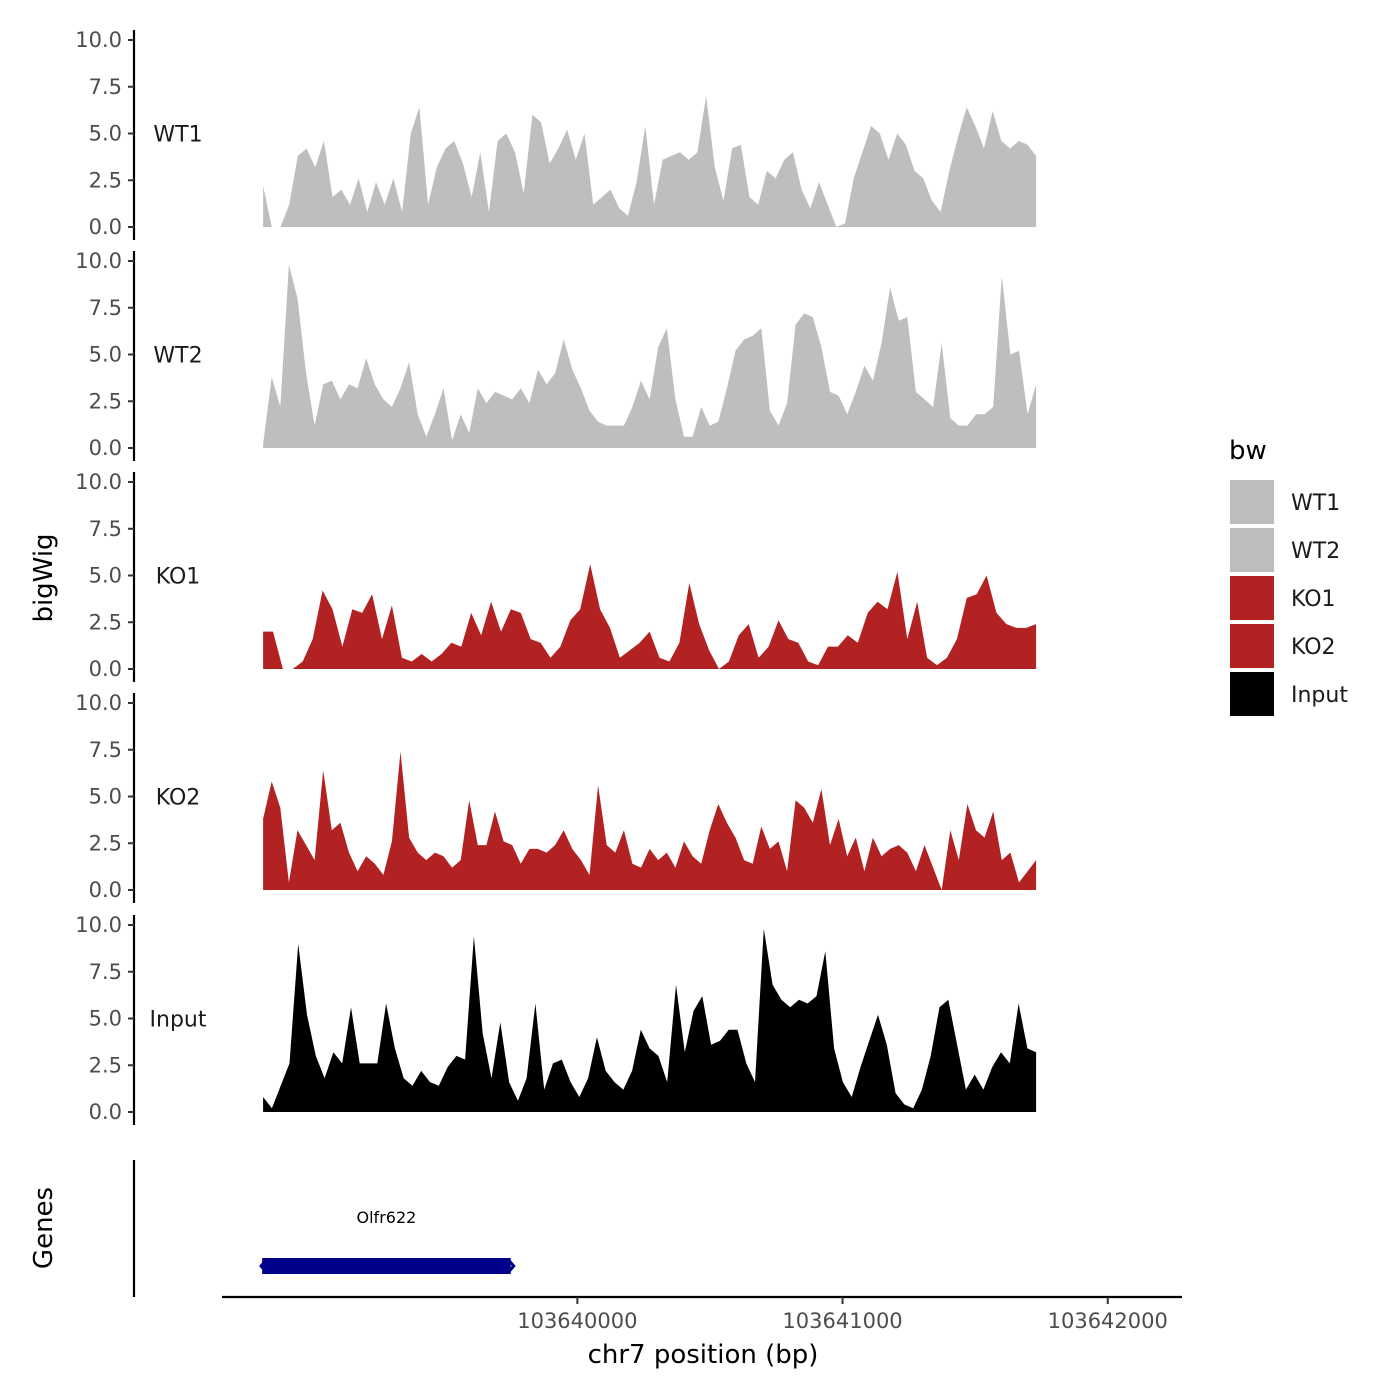 Image resolution: width=1400 pixels, height=1400 pixels. What do you see at coordinates (177, 135) in the screenshot?
I see `track-label-wt1: WT1` at bounding box center [177, 135].